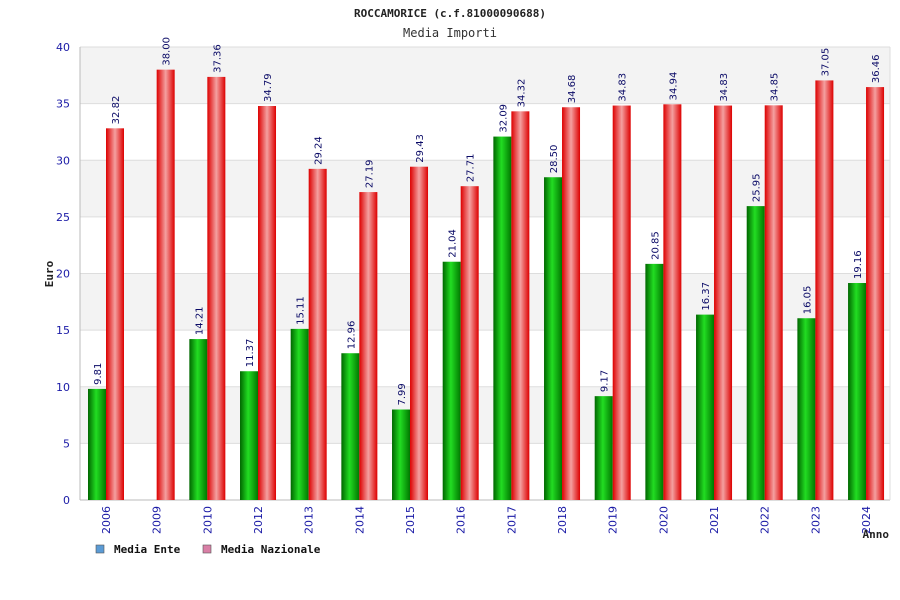 This screenshot has height=600, width=900. I want to click on plot-band, so click(485, 75).